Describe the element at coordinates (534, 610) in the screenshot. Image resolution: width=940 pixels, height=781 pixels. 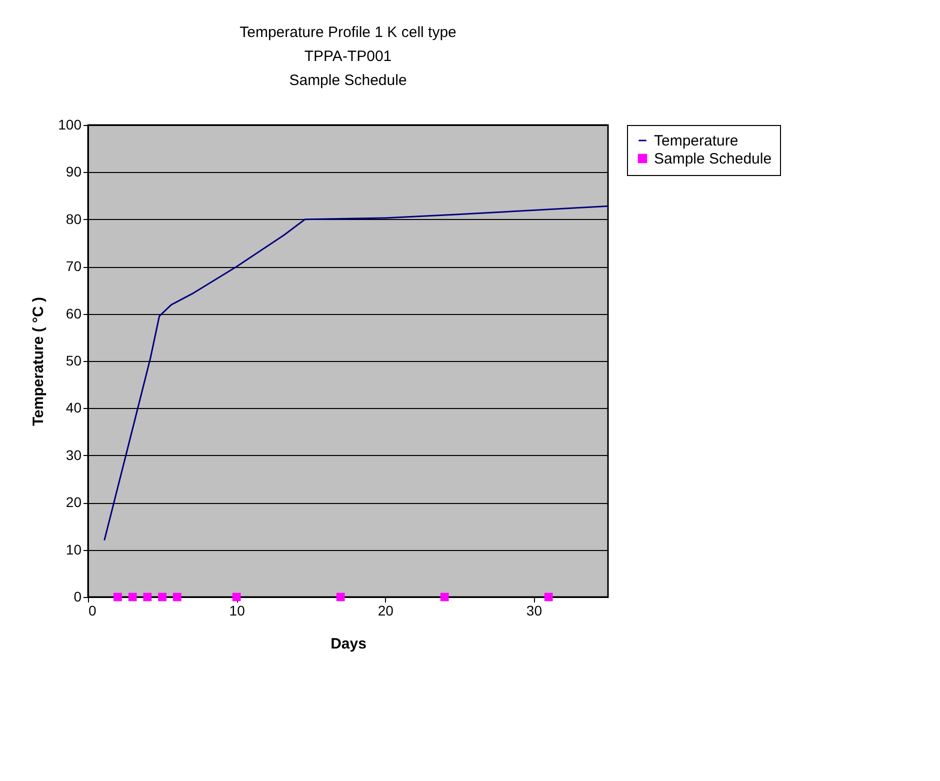
I see `x-tick-label: 30` at that location.